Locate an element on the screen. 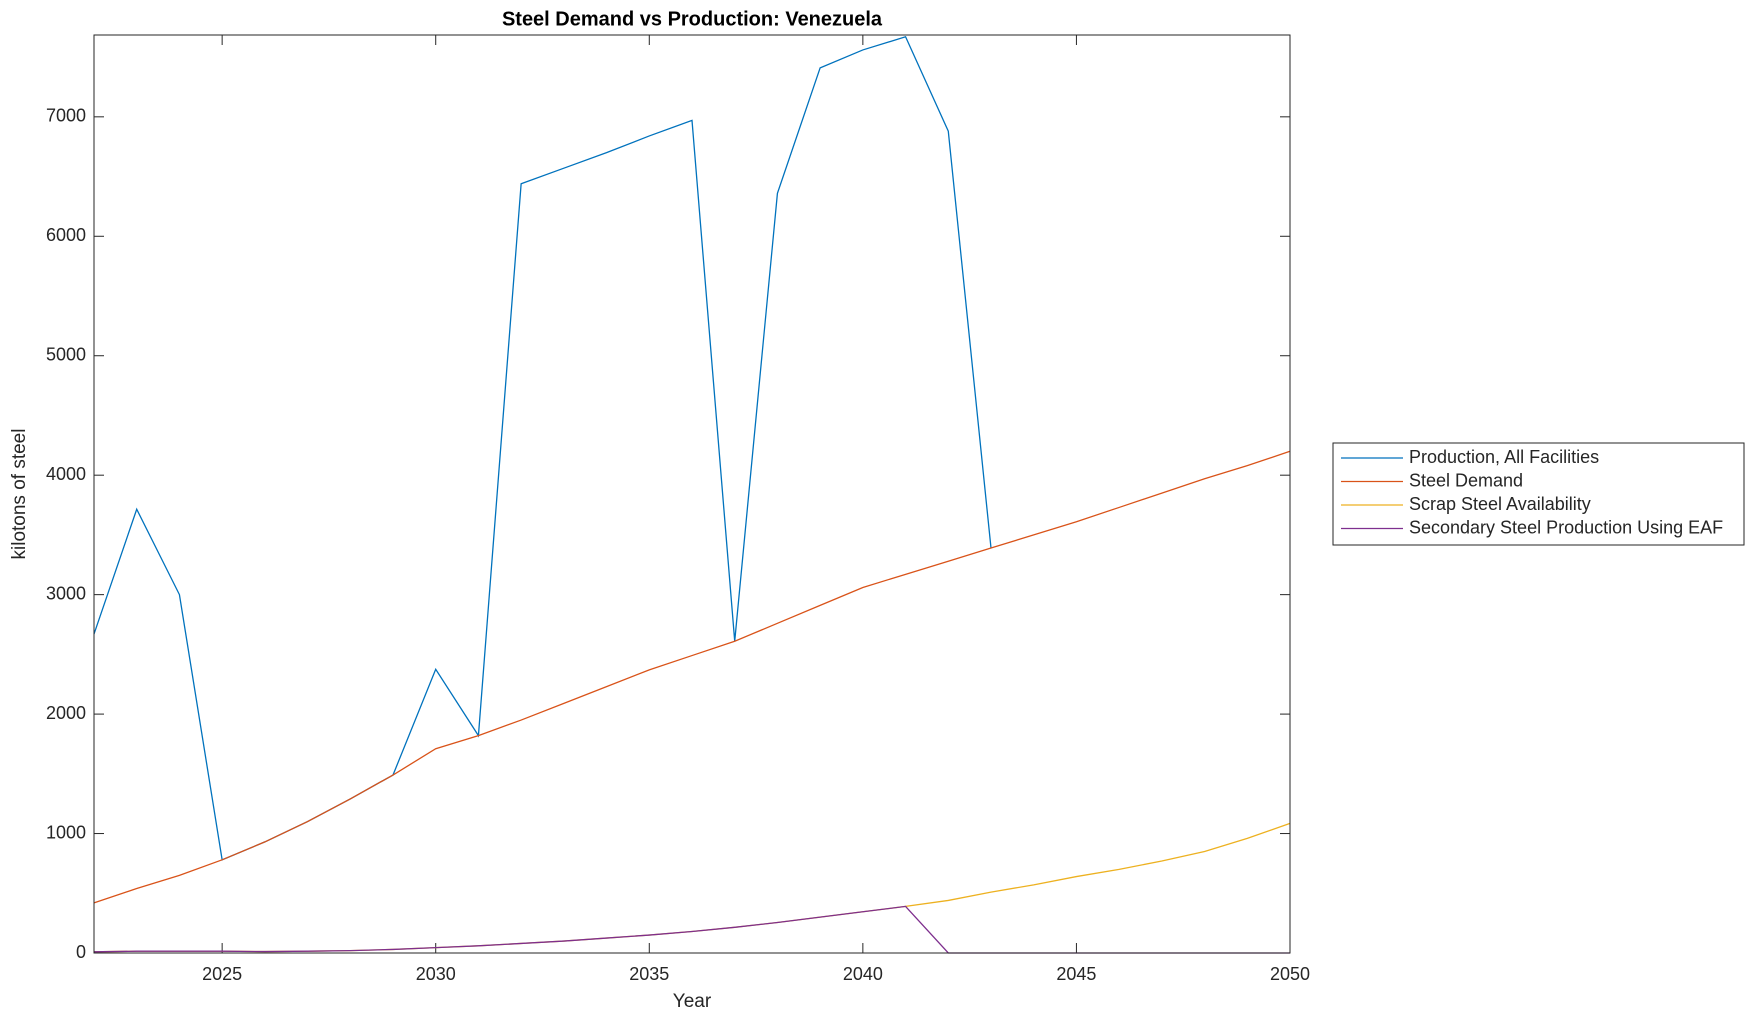 This screenshot has width=1756, height=1021. x-tick-label: 2045 is located at coordinates (1076, 974).